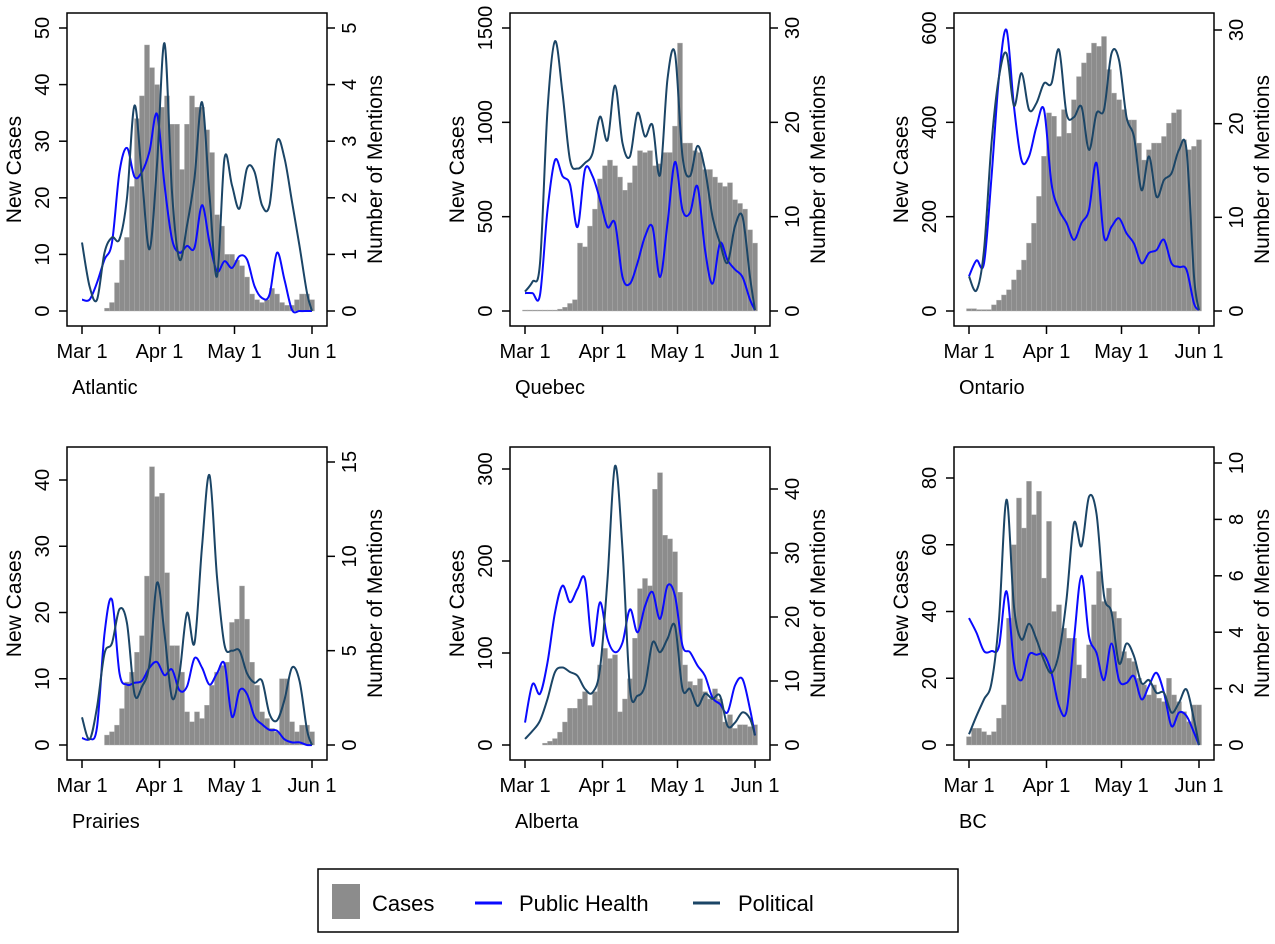 This screenshot has height=944, width=1275. I want to click on left-tick-label: 100, so click(486, 652).